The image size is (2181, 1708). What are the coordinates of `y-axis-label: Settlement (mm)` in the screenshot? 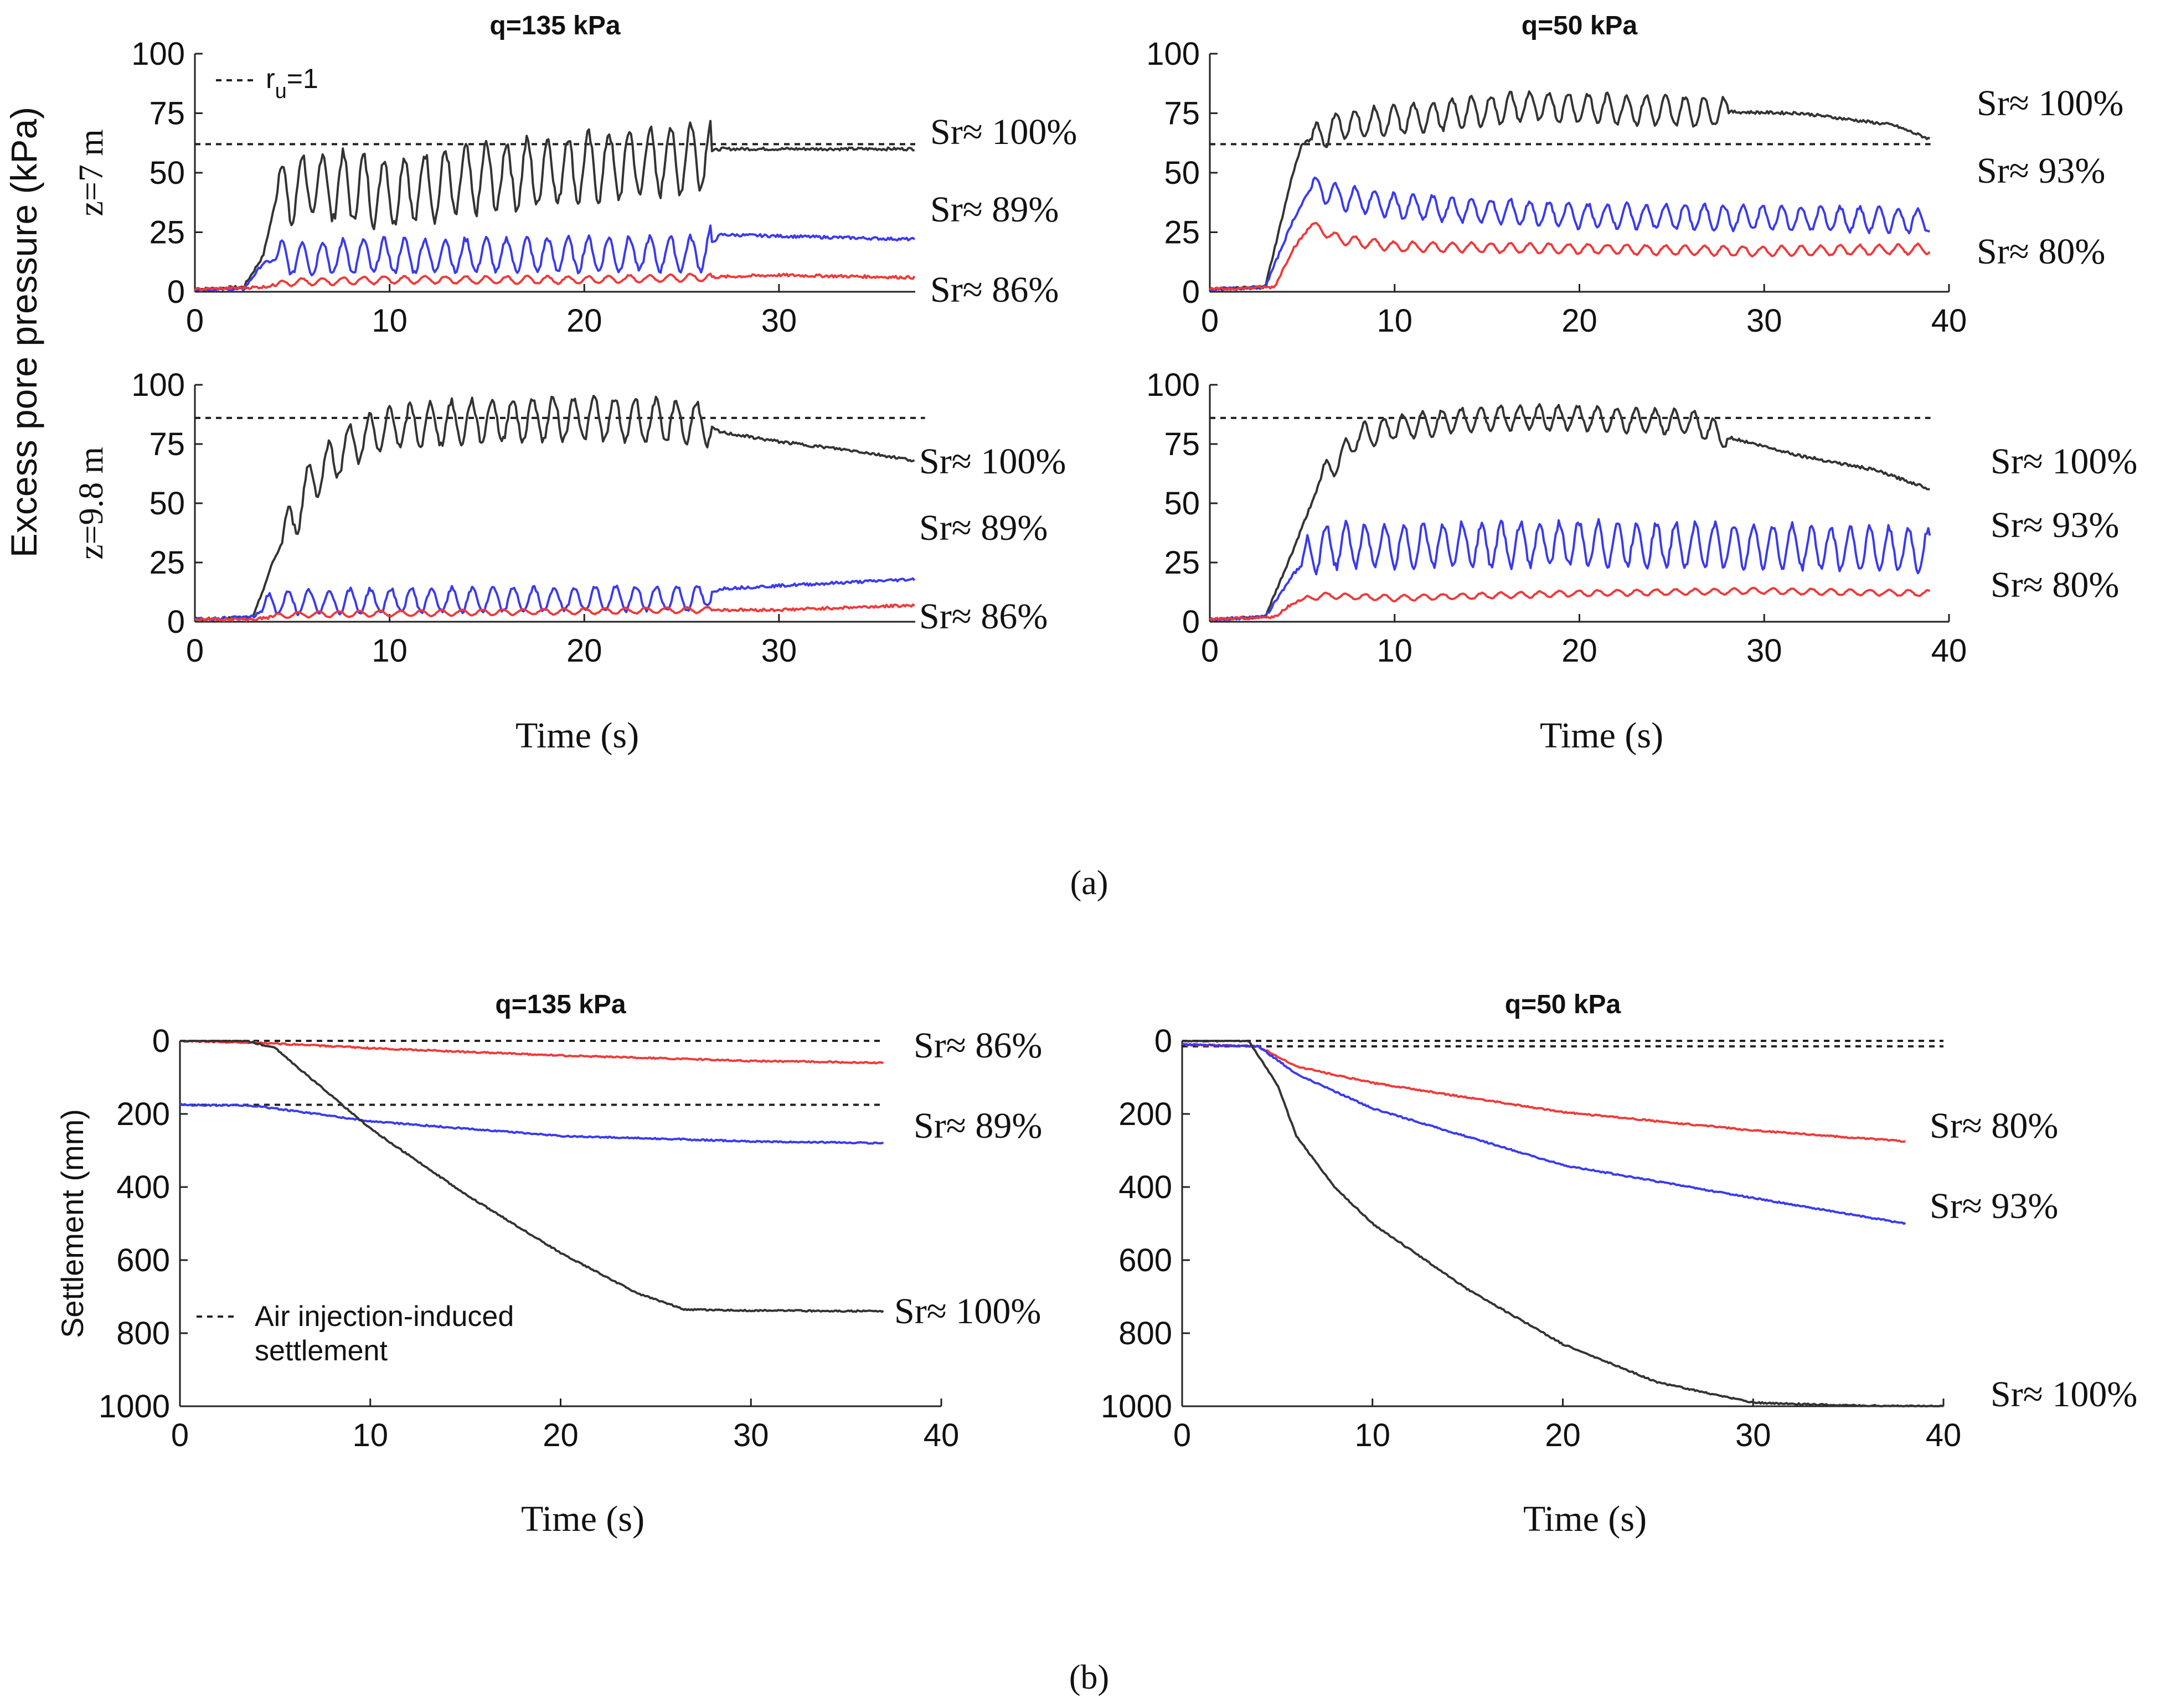 It's located at (72, 1224).